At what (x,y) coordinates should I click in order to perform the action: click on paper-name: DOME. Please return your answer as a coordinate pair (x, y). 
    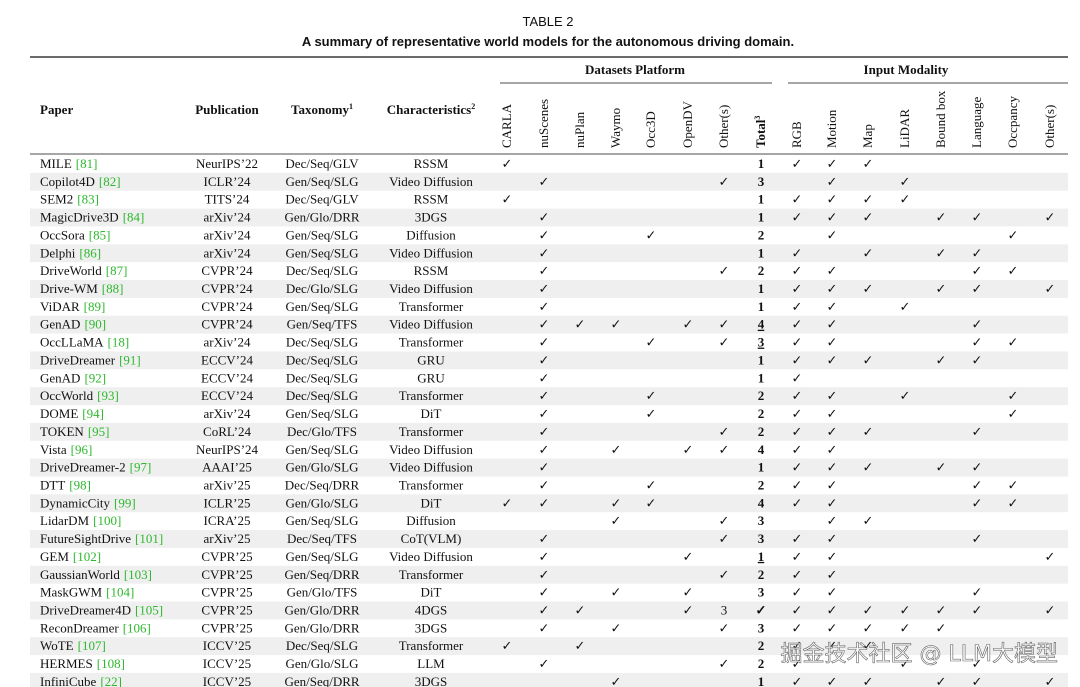
    Looking at the image, I should click on (59, 413).